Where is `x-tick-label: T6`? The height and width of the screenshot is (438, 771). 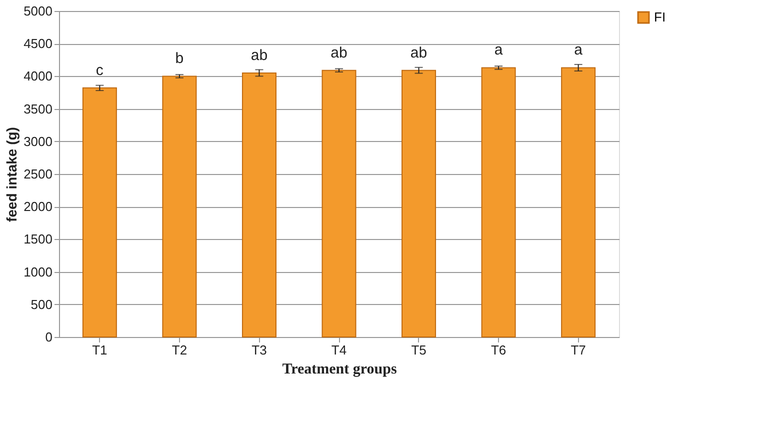 x-tick-label: T6 is located at coordinates (498, 350).